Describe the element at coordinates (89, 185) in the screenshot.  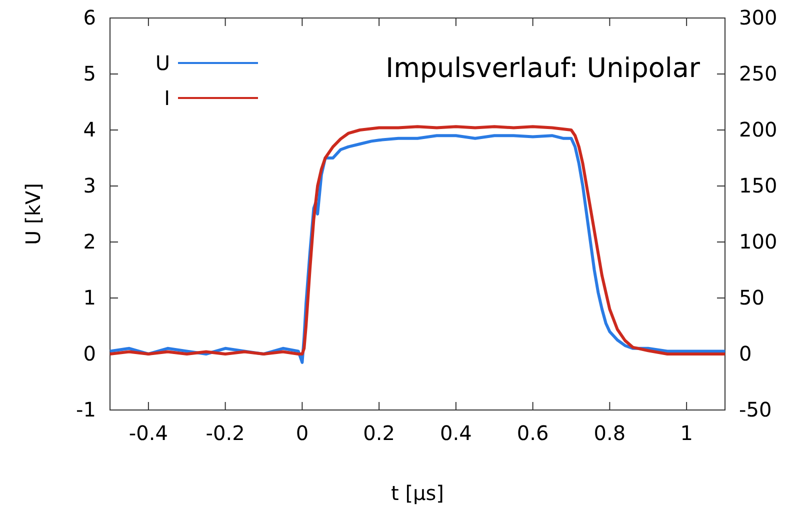
I see `y-tick-label: 3` at that location.